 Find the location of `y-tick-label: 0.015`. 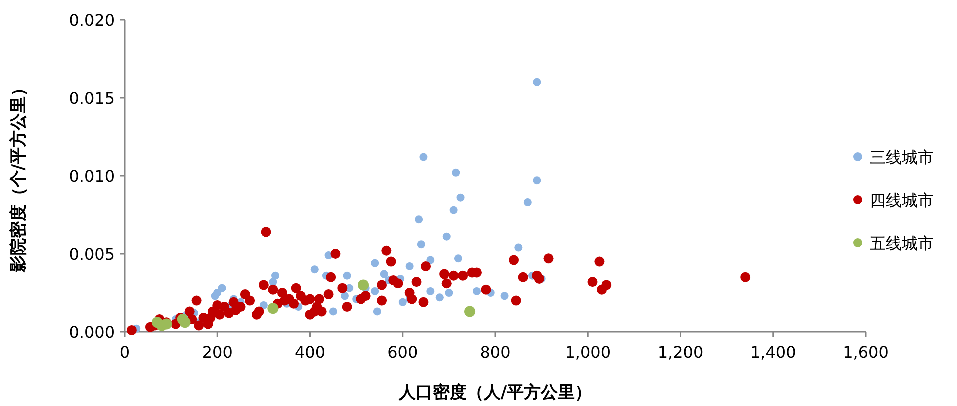

y-tick-label: 0.015 is located at coordinates (92, 98).